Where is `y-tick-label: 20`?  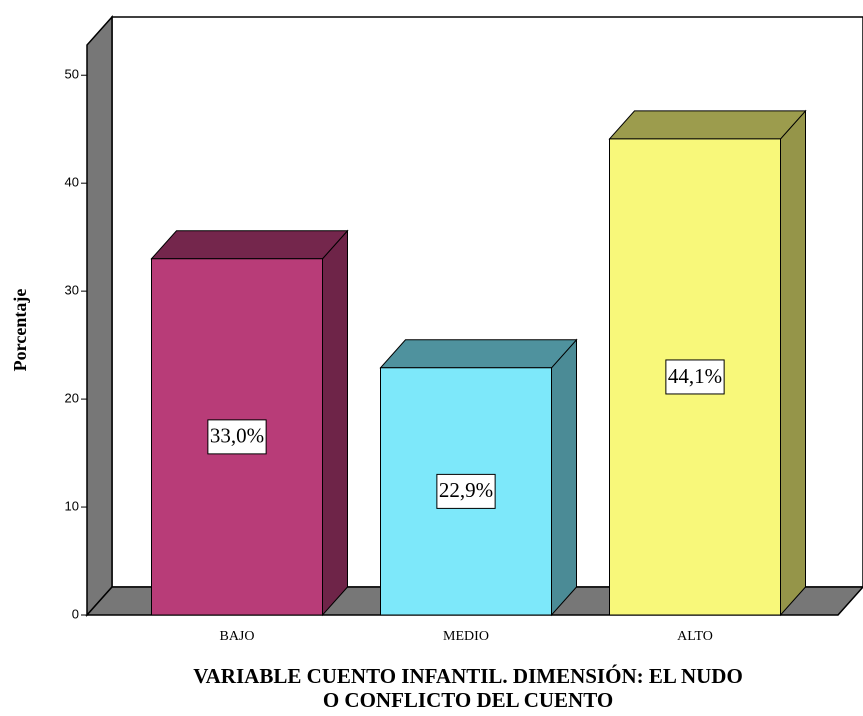
y-tick-label: 20 is located at coordinates (72, 398).